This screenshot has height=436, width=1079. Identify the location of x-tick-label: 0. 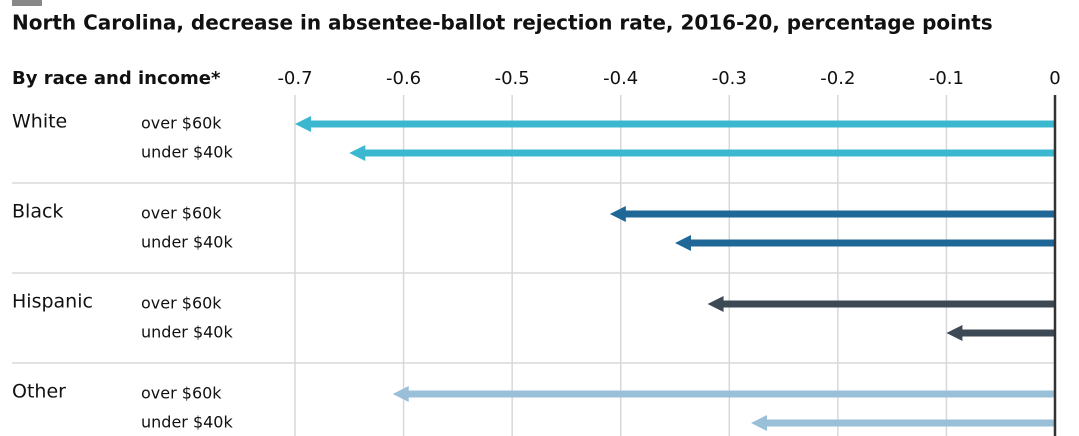
(1054, 78).